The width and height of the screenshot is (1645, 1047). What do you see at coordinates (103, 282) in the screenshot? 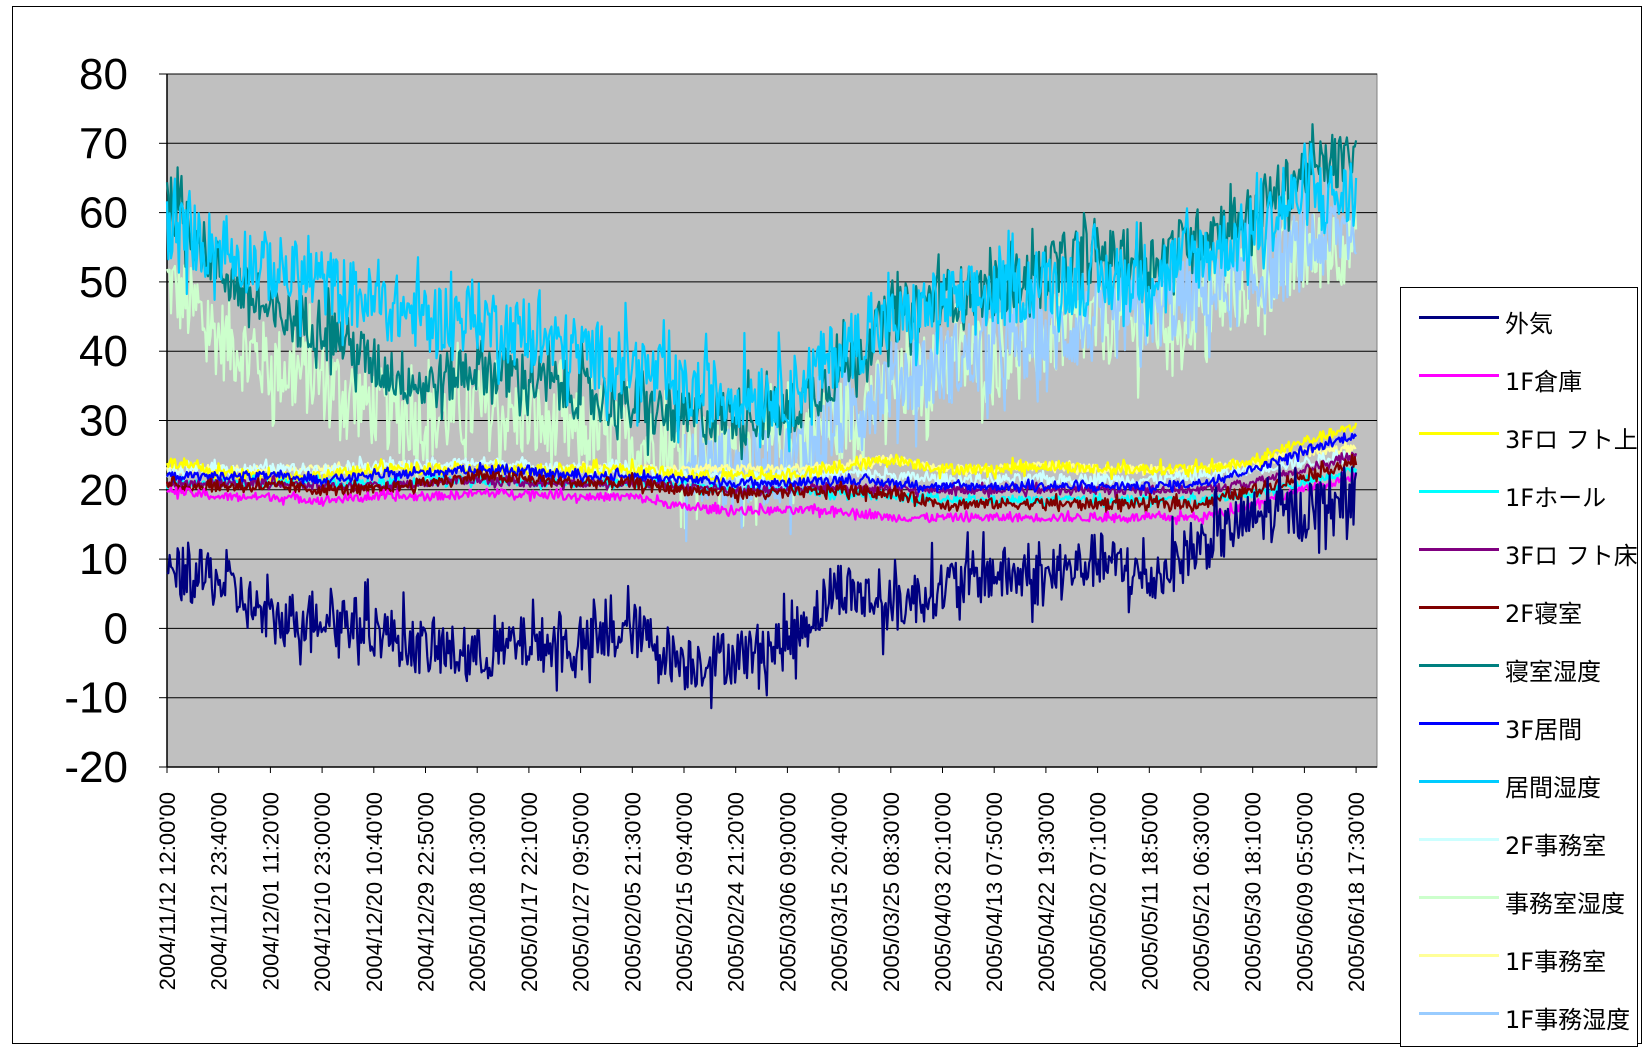
I see `y-tick-label: 50` at bounding box center [103, 282].